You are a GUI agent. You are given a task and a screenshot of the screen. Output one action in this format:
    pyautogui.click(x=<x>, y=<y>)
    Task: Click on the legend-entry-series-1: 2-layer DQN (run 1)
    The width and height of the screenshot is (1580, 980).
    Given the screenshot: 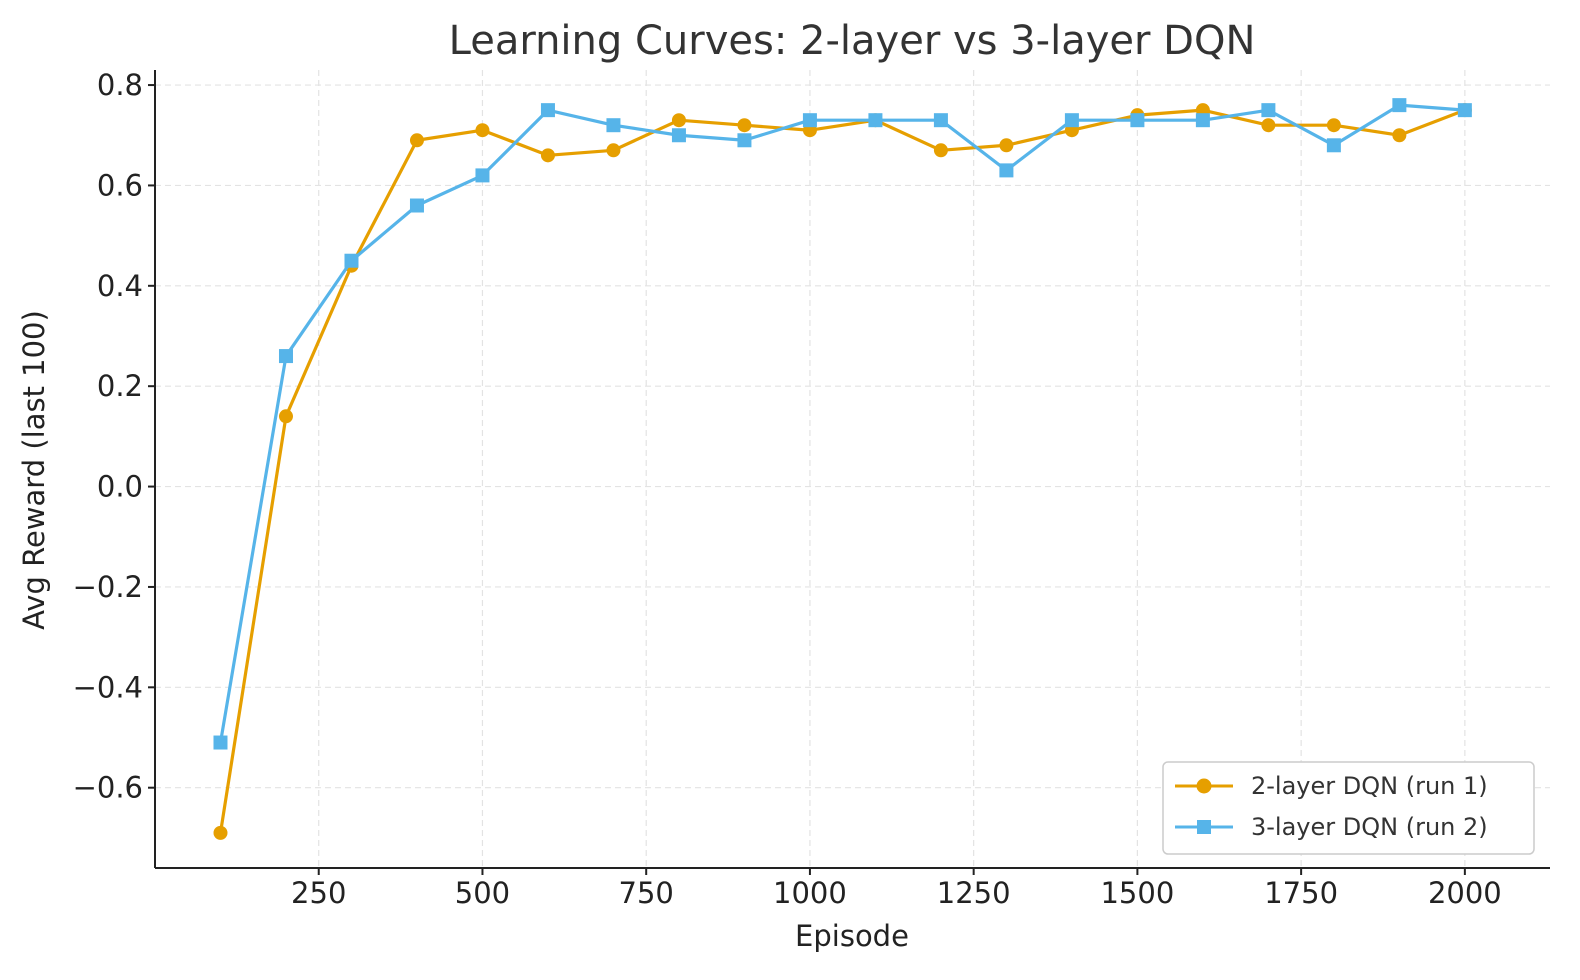 What is the action you would take?
    pyautogui.click(x=1331, y=786)
    